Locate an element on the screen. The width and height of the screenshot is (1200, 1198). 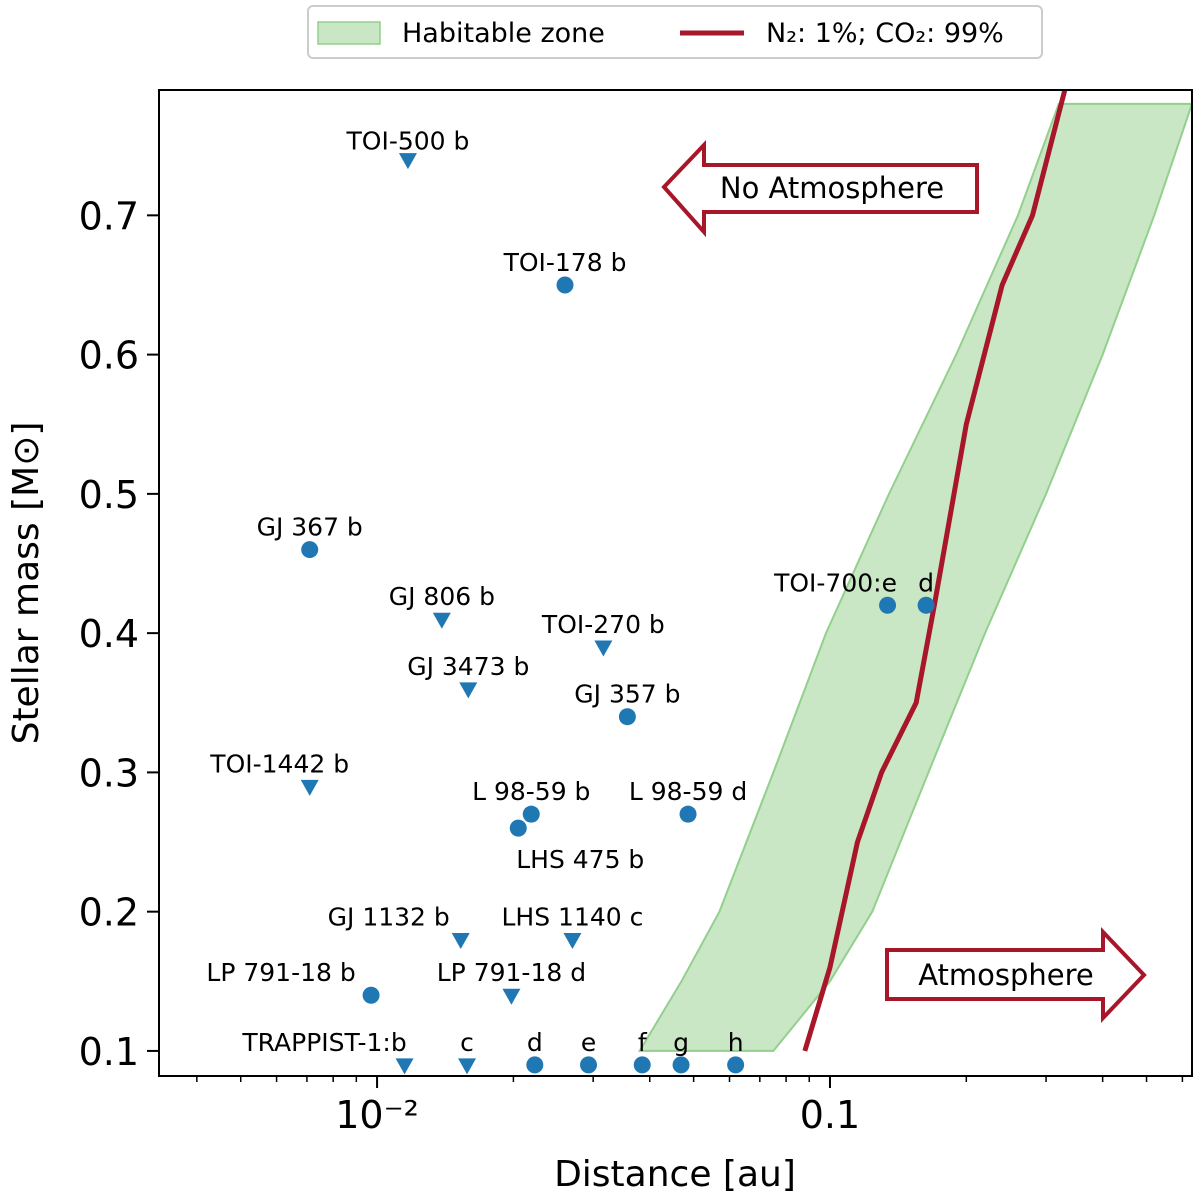
planet-point: LHS 1140 c is located at coordinates (573, 926).